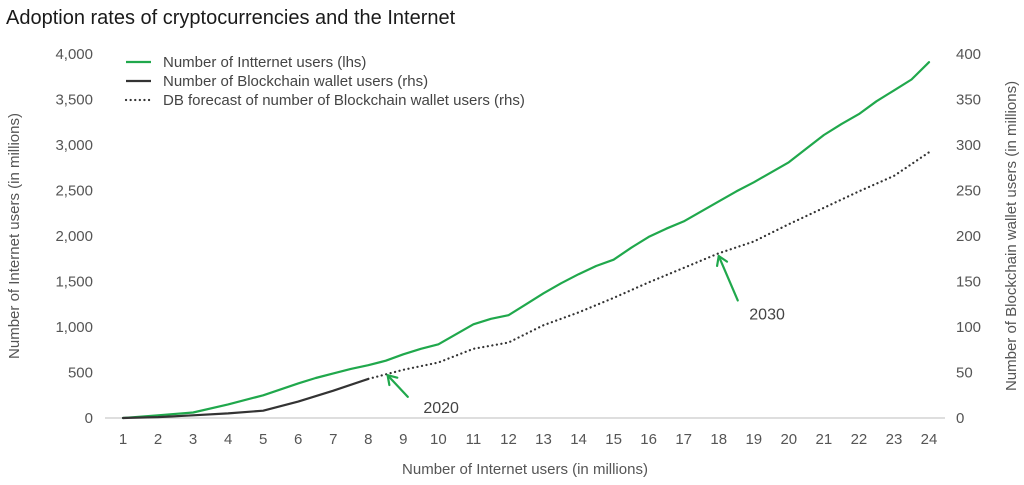 The width and height of the screenshot is (1024, 485). Describe the element at coordinates (964, 373) in the screenshot. I see `y-right-tick-label: 50` at that location.